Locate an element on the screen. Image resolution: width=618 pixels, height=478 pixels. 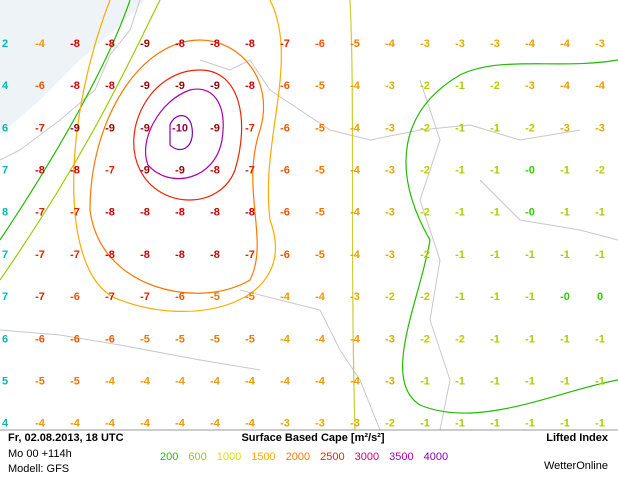
legend-value: 3000 is located at coordinates (367, 457).